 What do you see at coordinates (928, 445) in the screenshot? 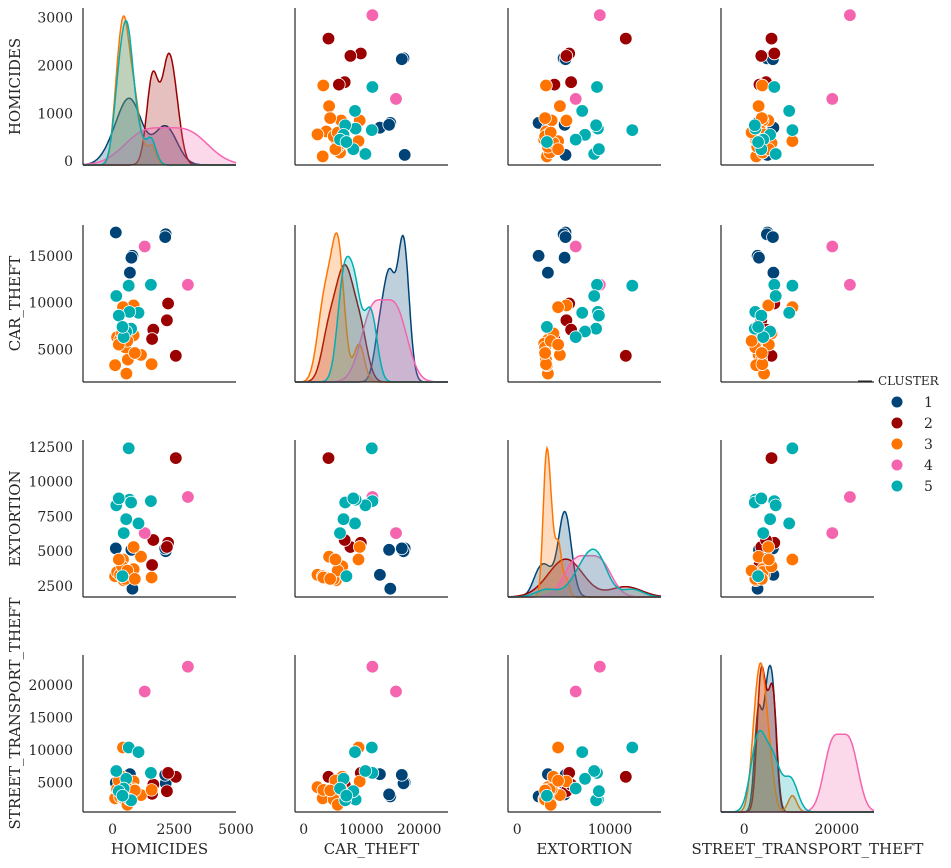
I see `legend-label: 3` at bounding box center [928, 445].